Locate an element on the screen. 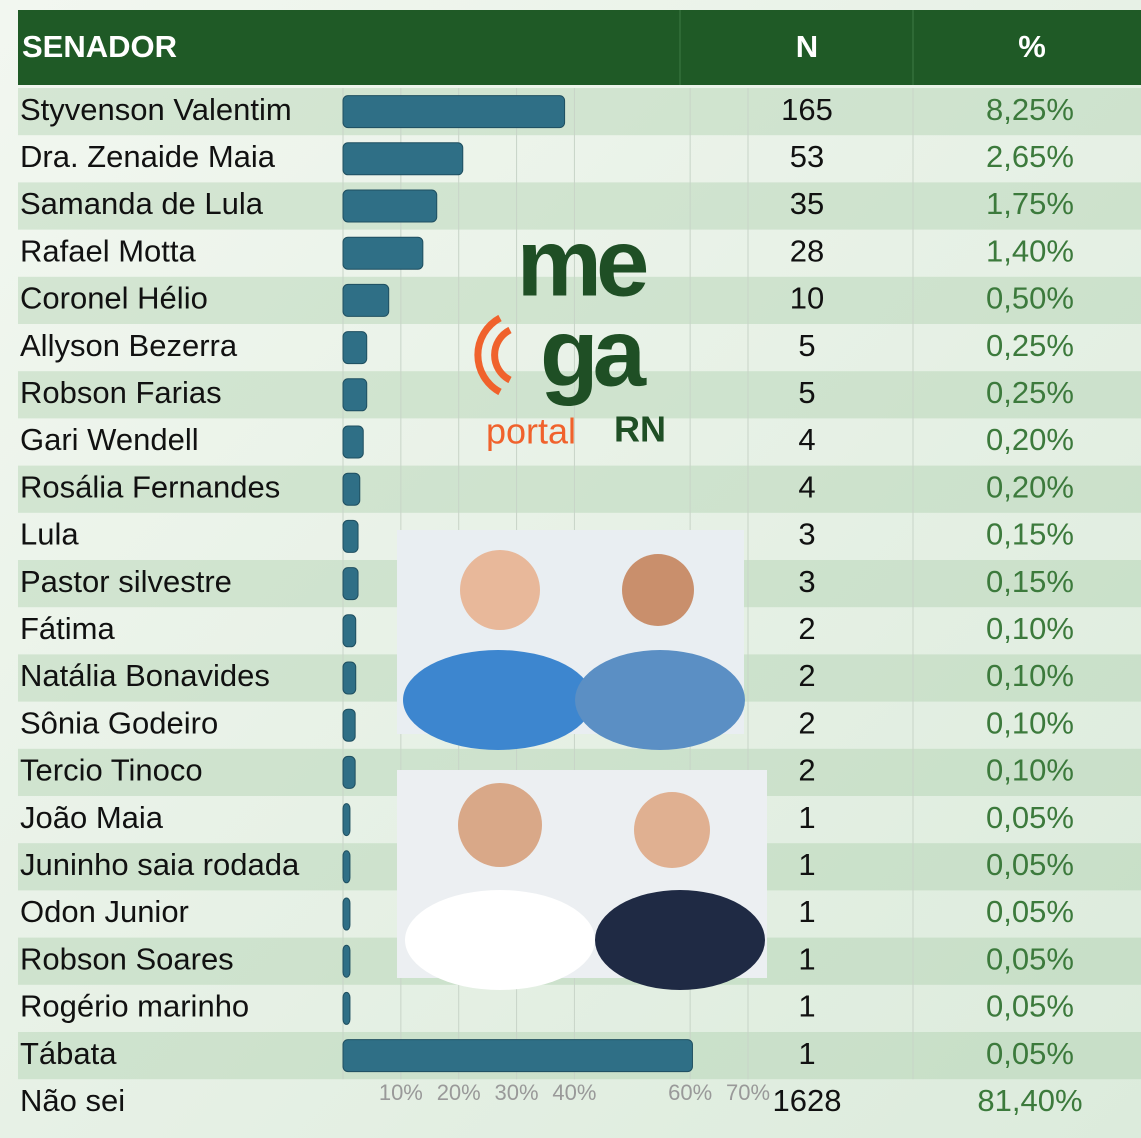  axis-tick-label: 30% is located at coordinates (517, 1092).